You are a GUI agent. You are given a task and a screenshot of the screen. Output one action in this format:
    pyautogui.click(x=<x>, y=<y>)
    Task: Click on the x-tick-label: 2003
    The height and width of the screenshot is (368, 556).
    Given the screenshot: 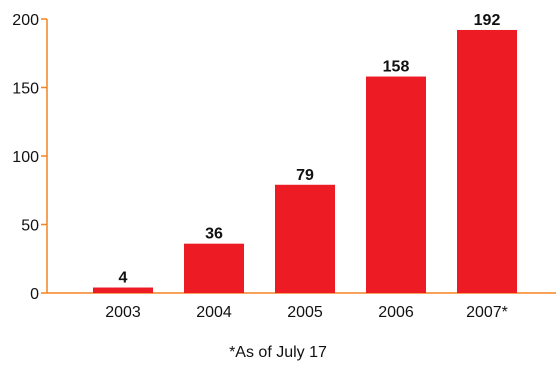 What is the action you would take?
    pyautogui.click(x=123, y=312)
    